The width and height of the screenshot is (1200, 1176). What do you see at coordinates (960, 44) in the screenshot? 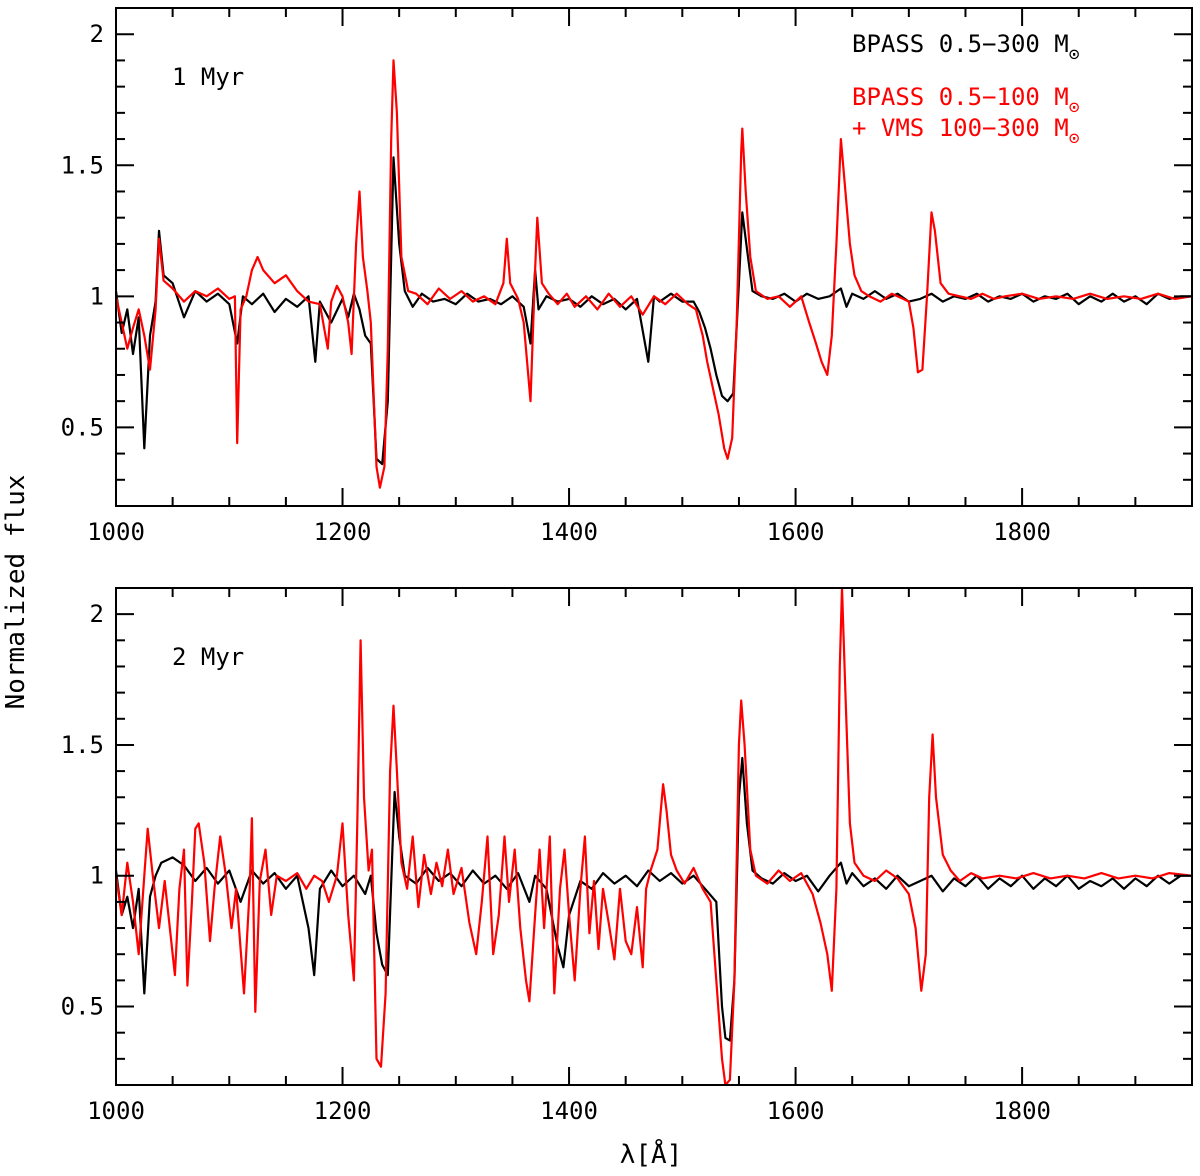
I see `legend-entry-bpass-text: BPASS 0.5−300 M` at bounding box center [960, 44].